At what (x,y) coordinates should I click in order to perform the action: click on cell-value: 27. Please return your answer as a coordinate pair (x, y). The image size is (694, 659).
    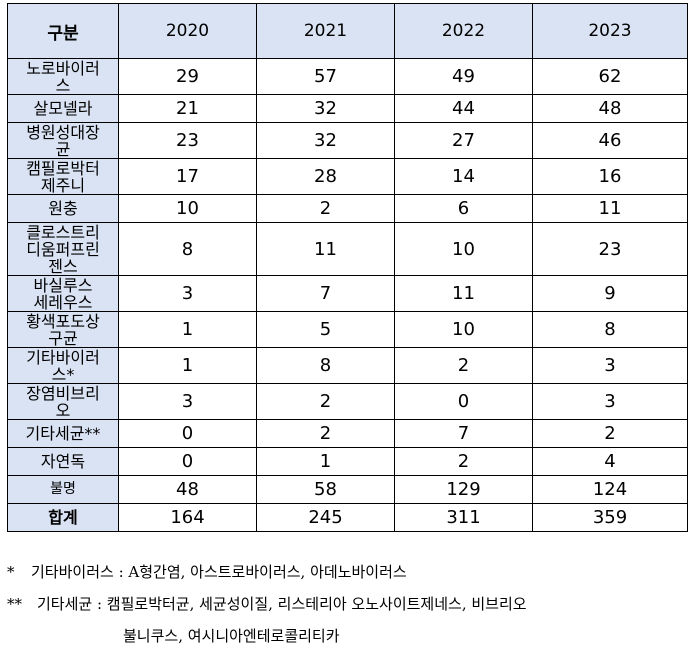
    Looking at the image, I should click on (463, 140).